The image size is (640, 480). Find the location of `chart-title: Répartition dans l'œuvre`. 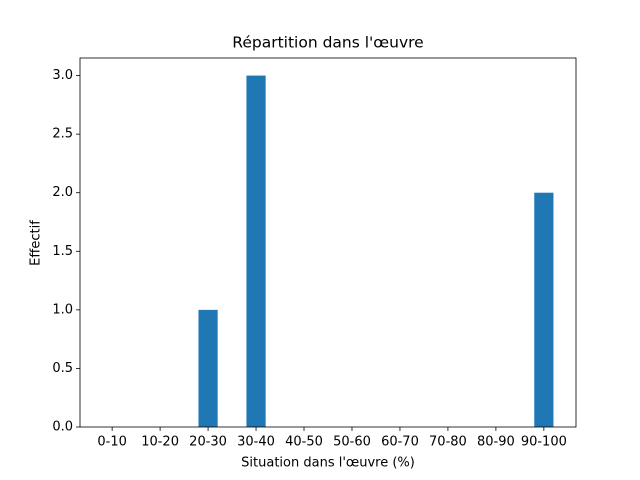

chart-title: Répartition dans l'œuvre is located at coordinates (327, 43).